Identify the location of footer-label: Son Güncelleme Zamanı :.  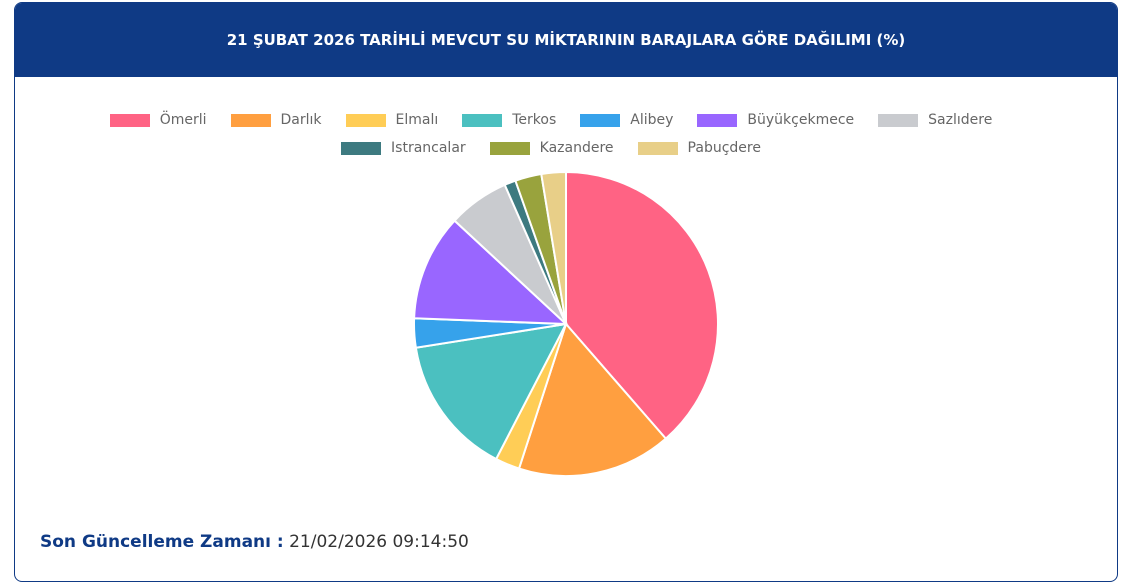
(162, 542).